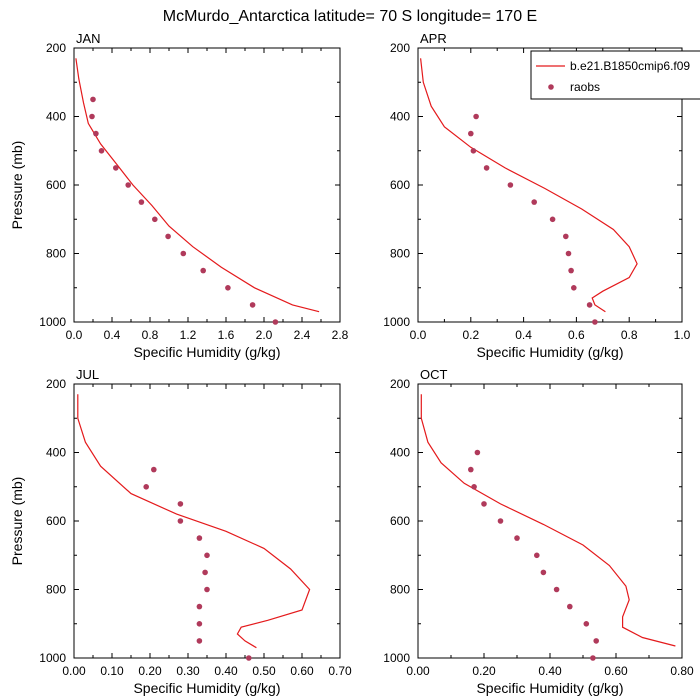 The width and height of the screenshot is (700, 700). I want to click on x-tick-label: 0.2, so click(470, 335).